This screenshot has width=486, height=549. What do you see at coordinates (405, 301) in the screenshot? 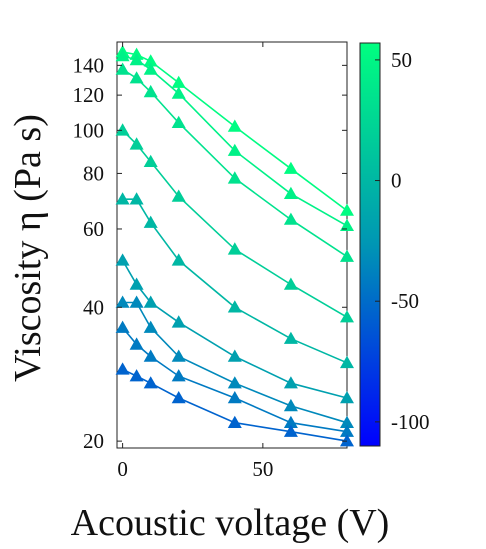
I see `colorbar-tick-label: -50` at bounding box center [405, 301].